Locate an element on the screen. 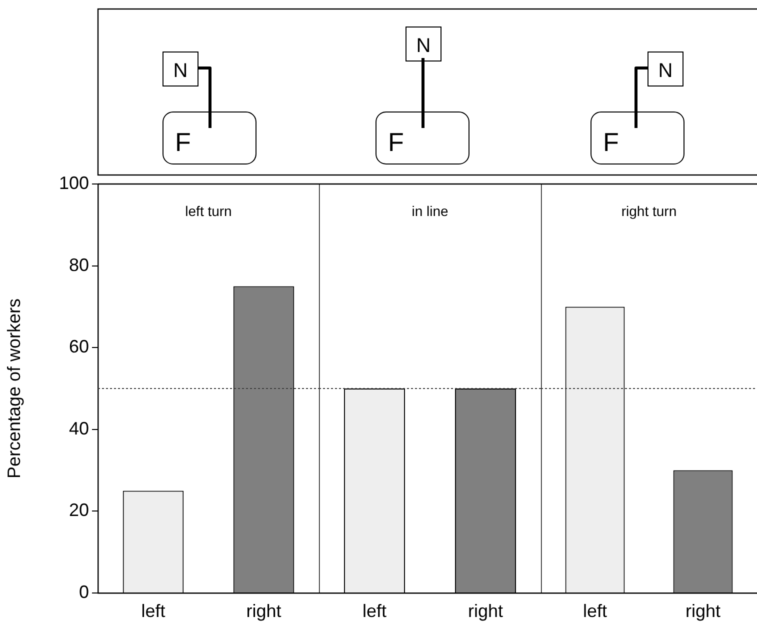  y-axis-title: Percentage of workers is located at coordinates (14, 388).